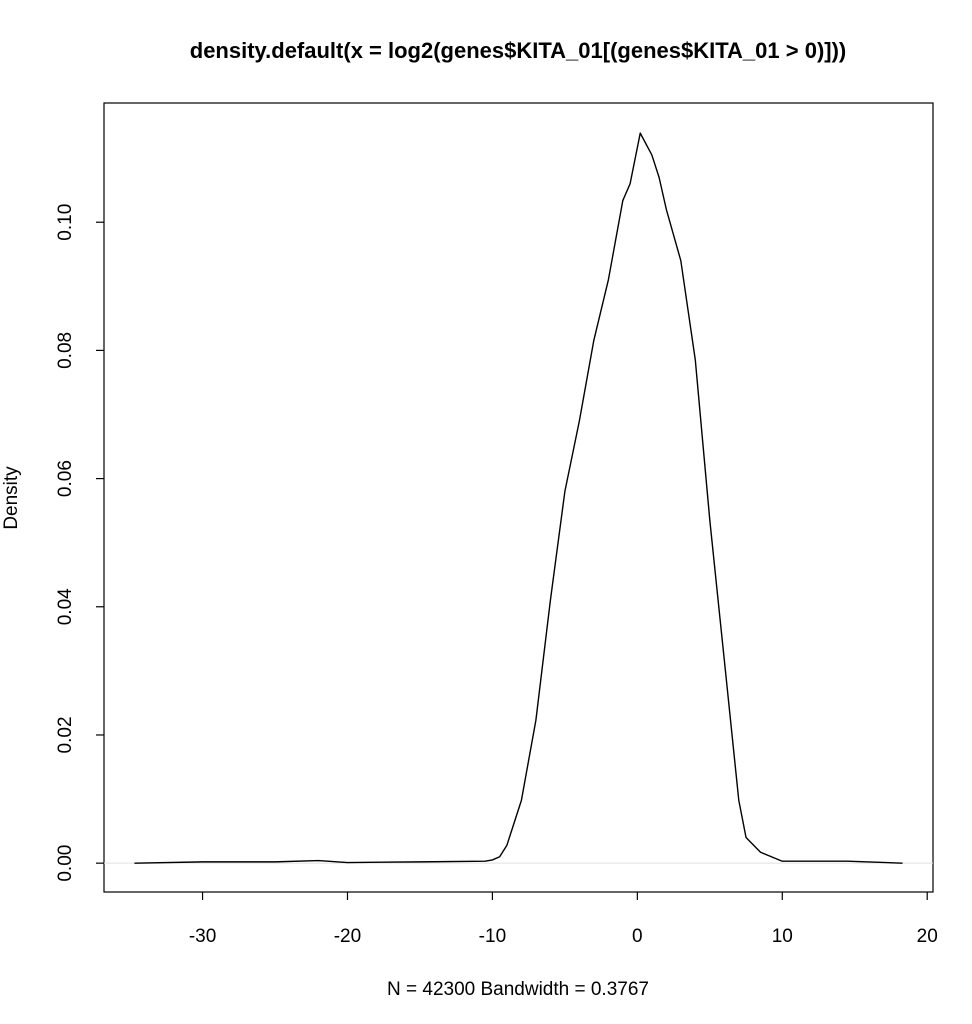  I want to click on x-axis-label: N = 42300 Bandwidth = 0.3767, so click(518, 989).